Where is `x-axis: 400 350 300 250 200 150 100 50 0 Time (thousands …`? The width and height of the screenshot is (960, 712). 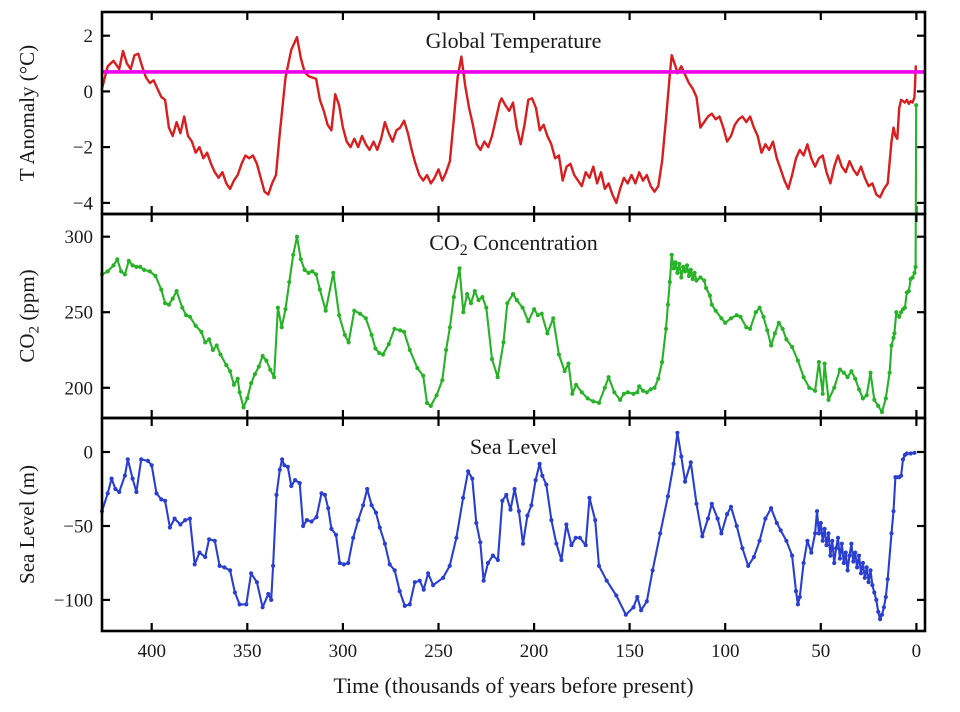 x-axis: 400 350 300 250 200 150 100 50 0 Time (thousands … is located at coordinates (529, 669).